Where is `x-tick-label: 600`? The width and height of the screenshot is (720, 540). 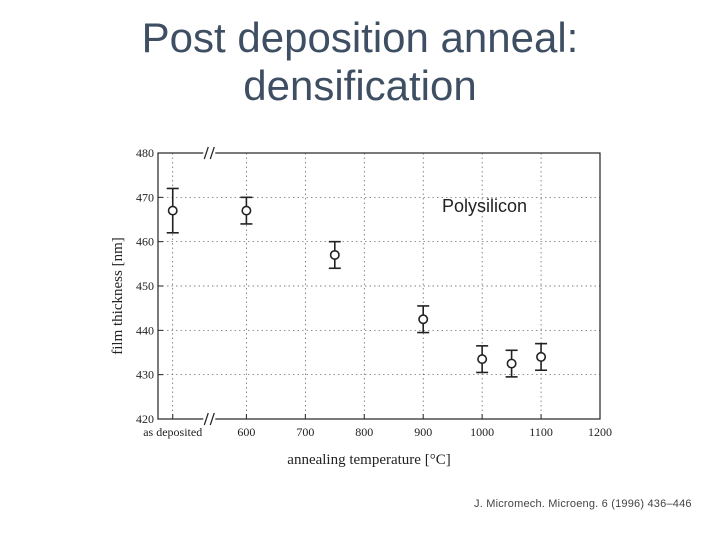
x-tick-label: 600 is located at coordinates (246, 432).